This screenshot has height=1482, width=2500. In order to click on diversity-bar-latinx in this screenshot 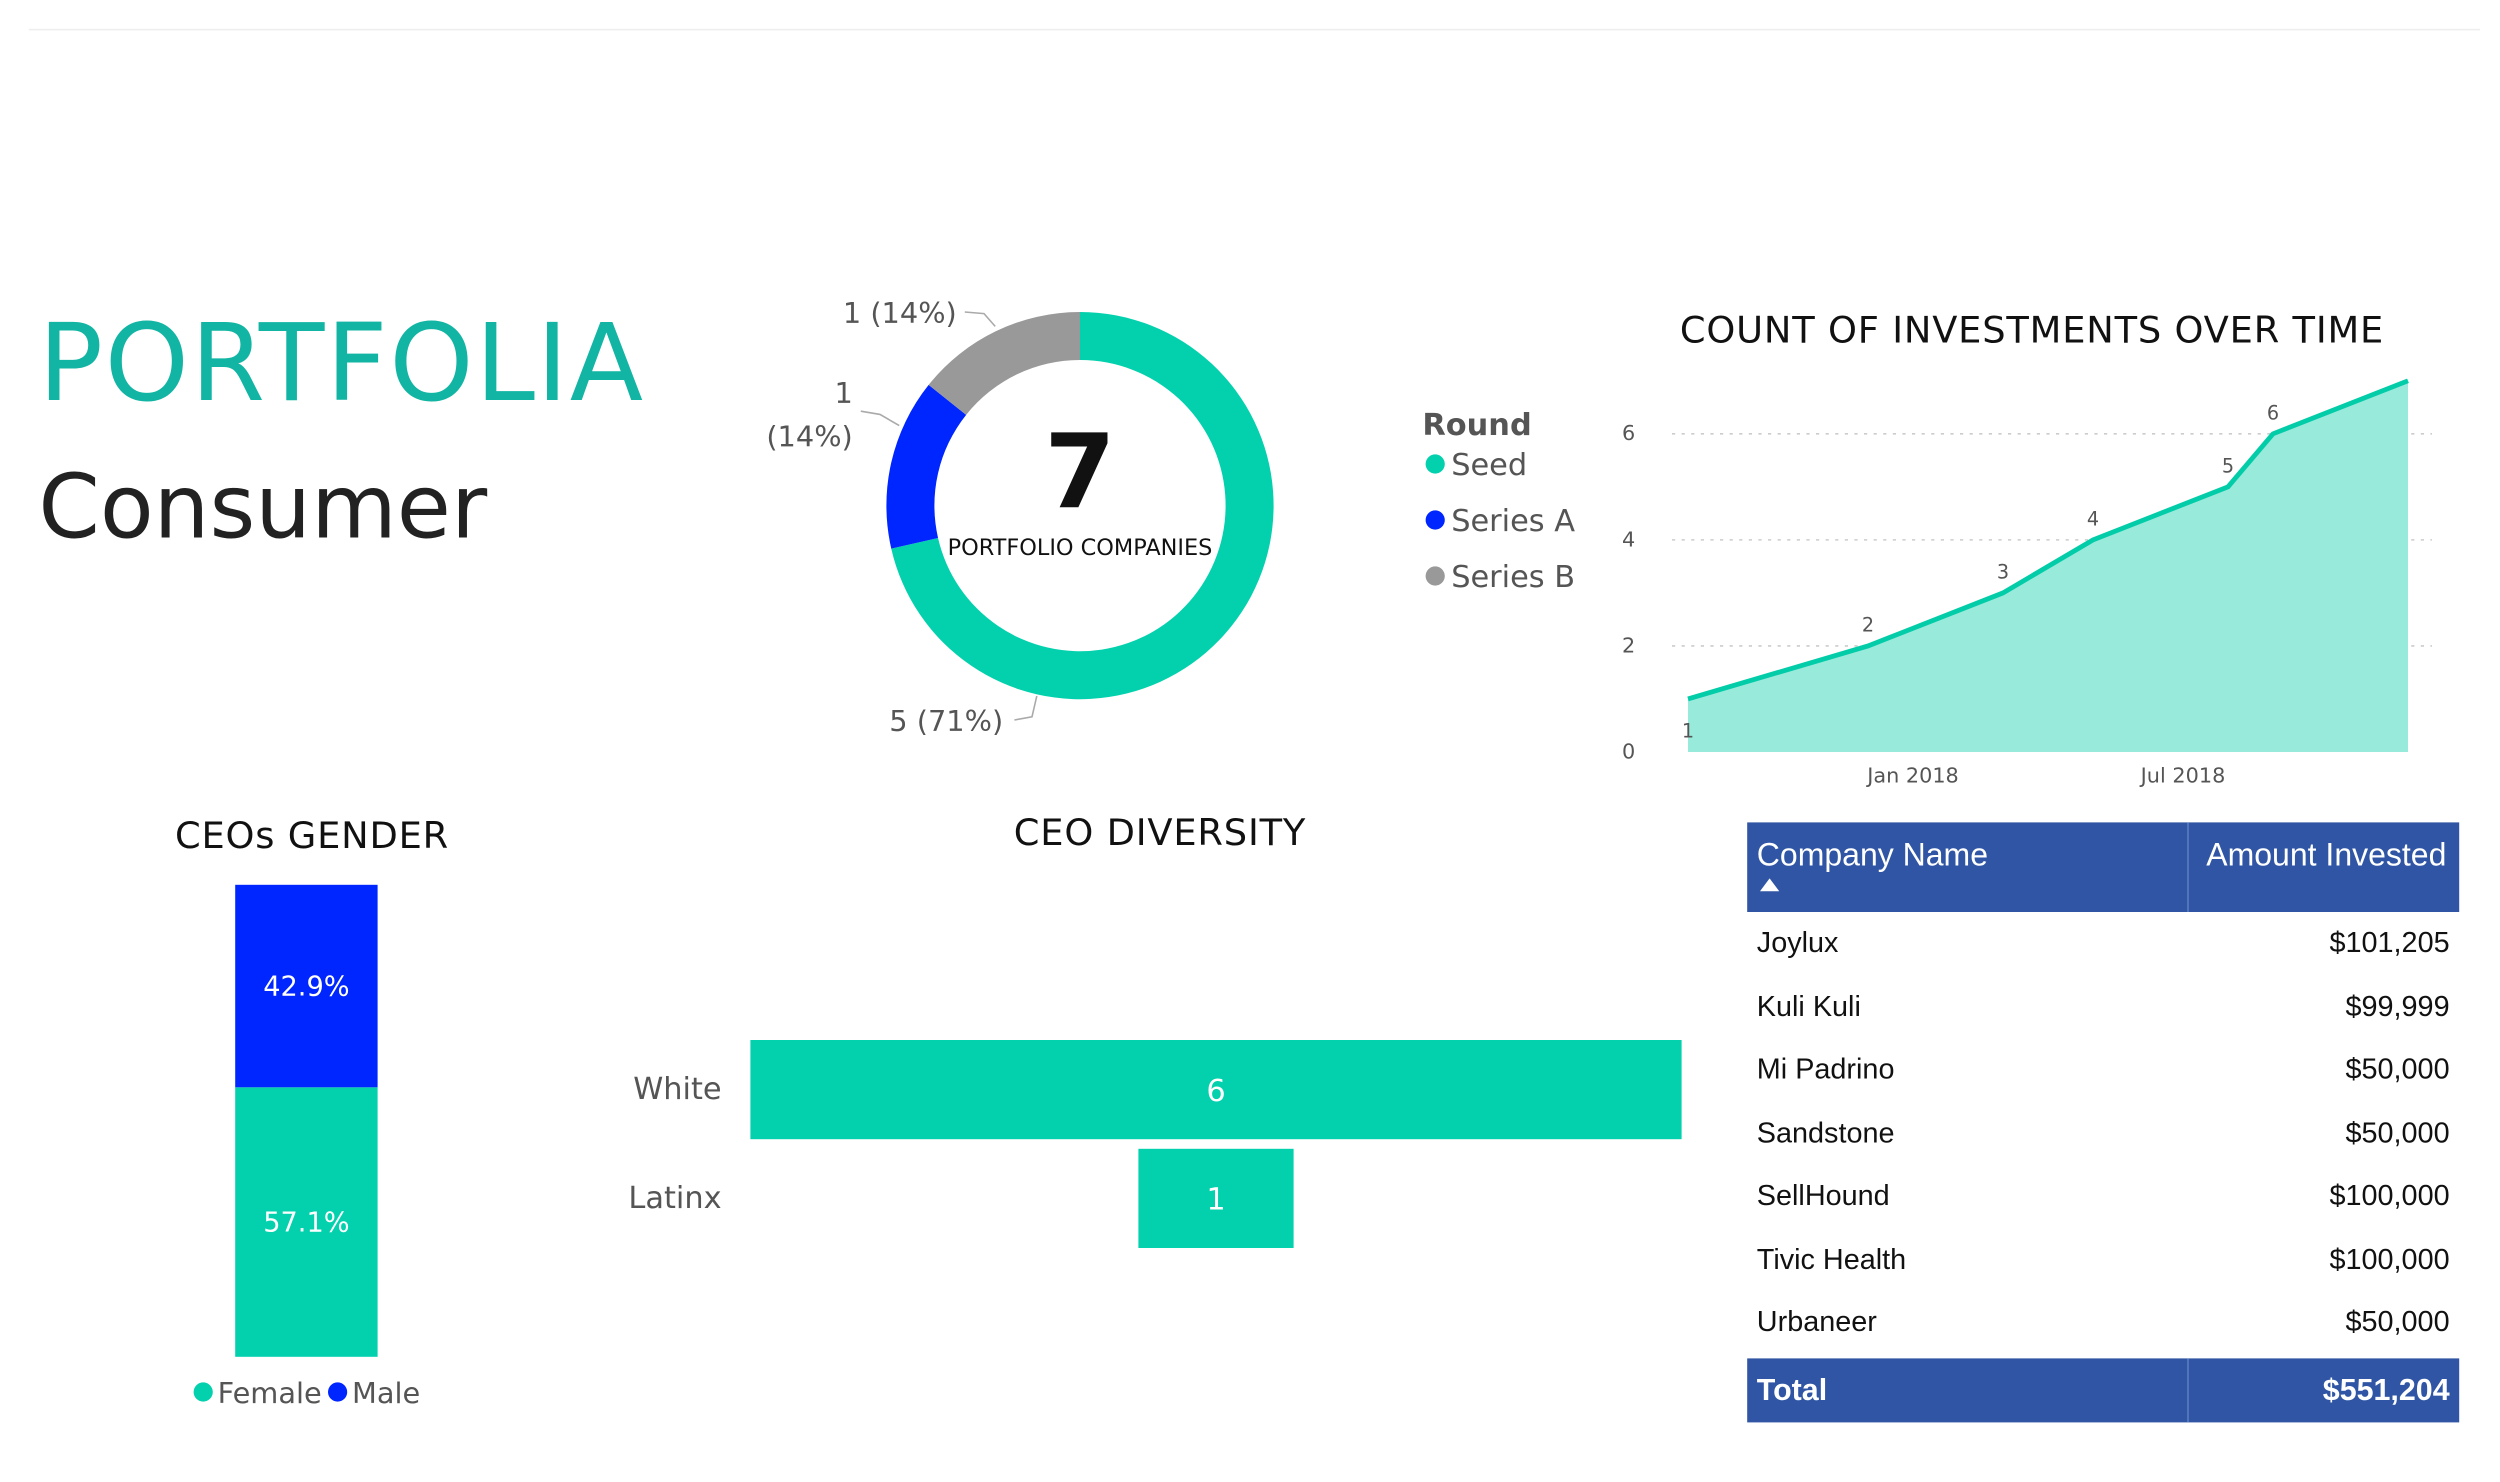, I will do `click(1216, 1198)`.